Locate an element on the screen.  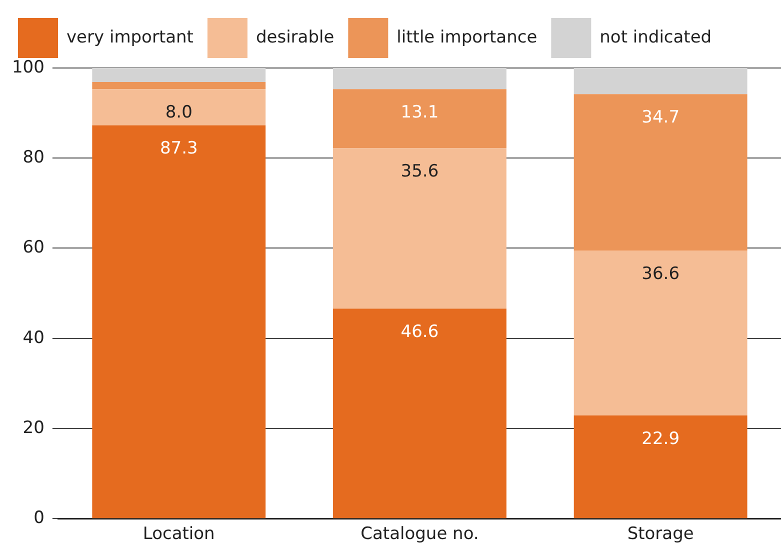
y-tick-label: 80 is located at coordinates (33, 158).